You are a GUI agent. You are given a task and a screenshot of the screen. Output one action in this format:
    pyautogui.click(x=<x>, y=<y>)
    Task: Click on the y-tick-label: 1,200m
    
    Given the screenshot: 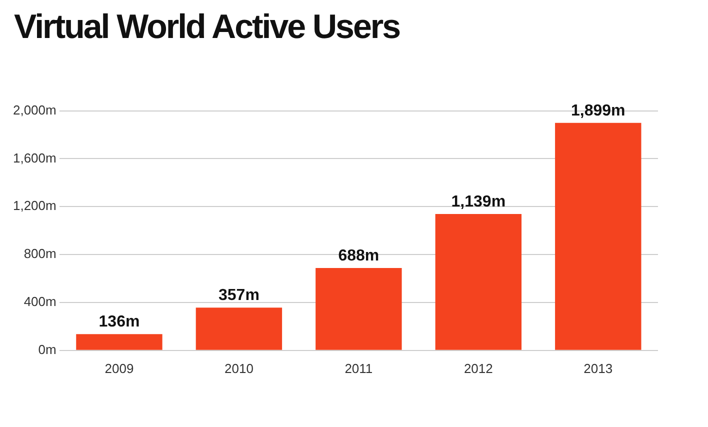 What is the action you would take?
    pyautogui.click(x=34, y=206)
    